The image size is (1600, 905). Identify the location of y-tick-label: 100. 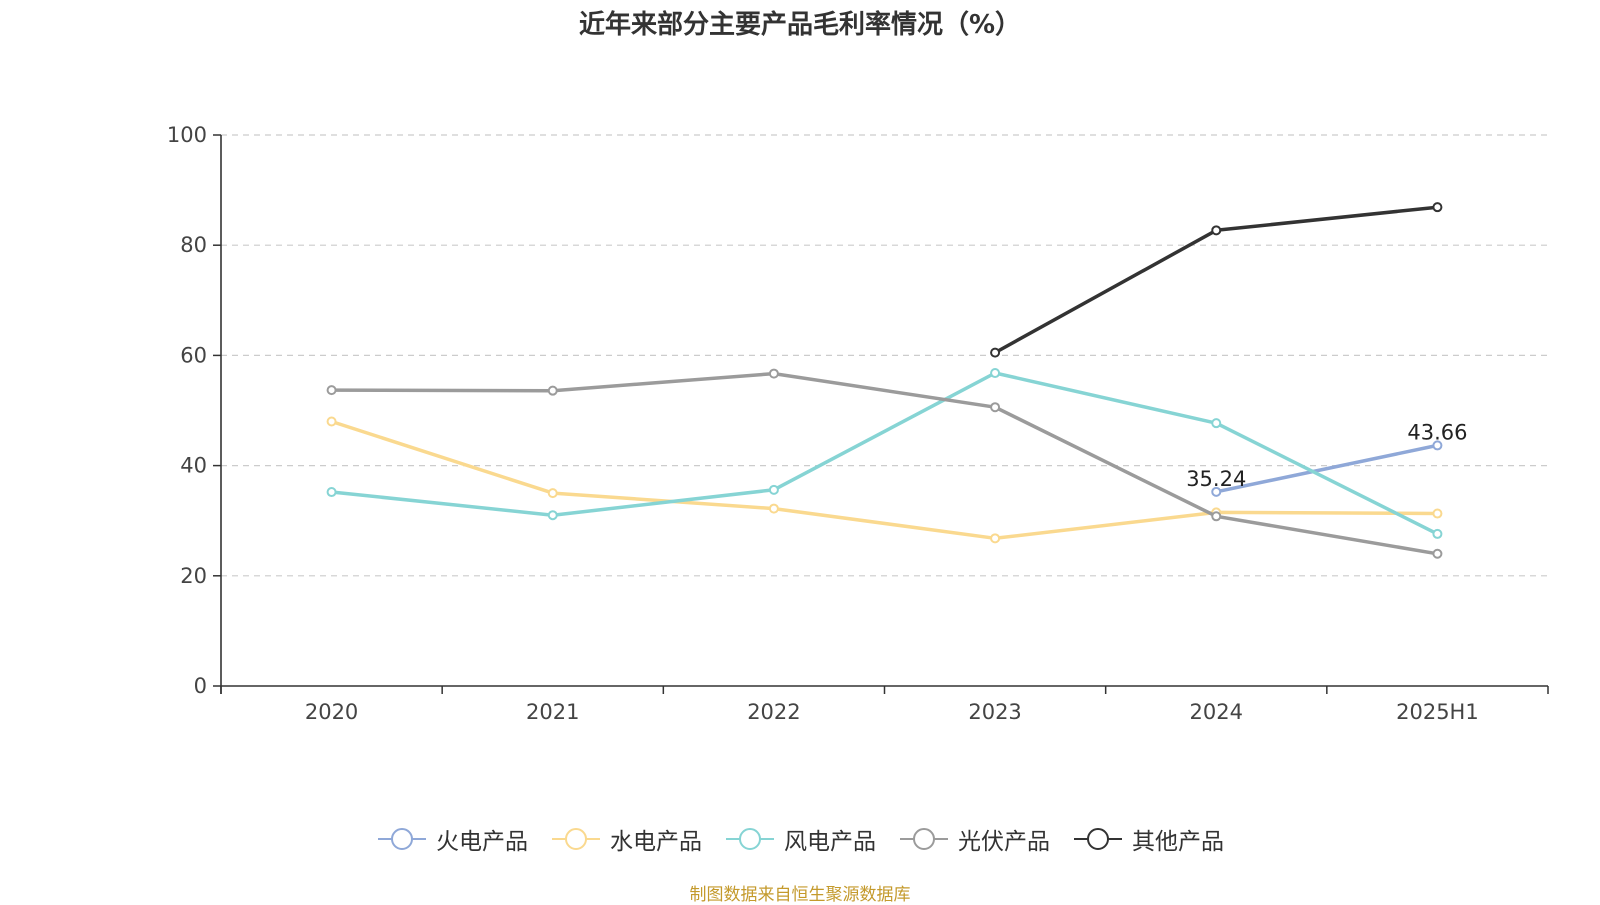
(187, 135).